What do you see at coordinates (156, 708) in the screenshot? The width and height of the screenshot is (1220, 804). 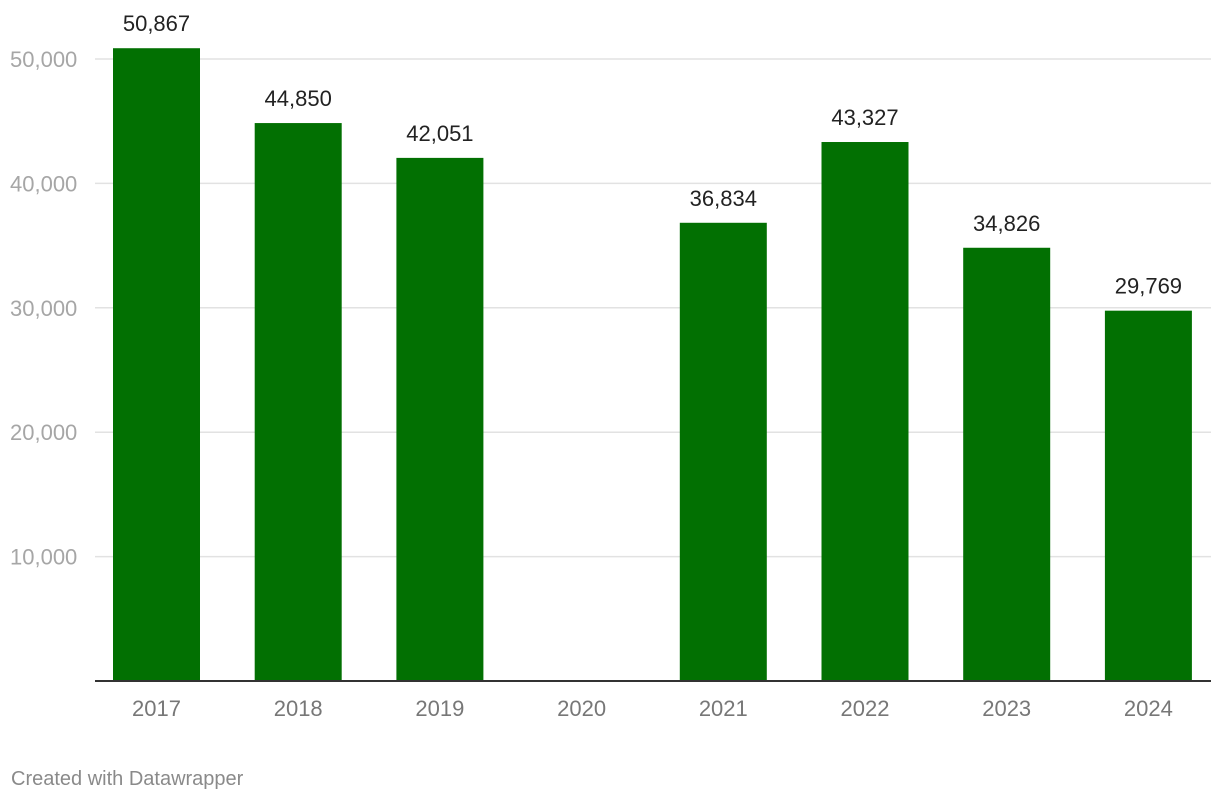 I see `x-tick-label-2017: 2017` at bounding box center [156, 708].